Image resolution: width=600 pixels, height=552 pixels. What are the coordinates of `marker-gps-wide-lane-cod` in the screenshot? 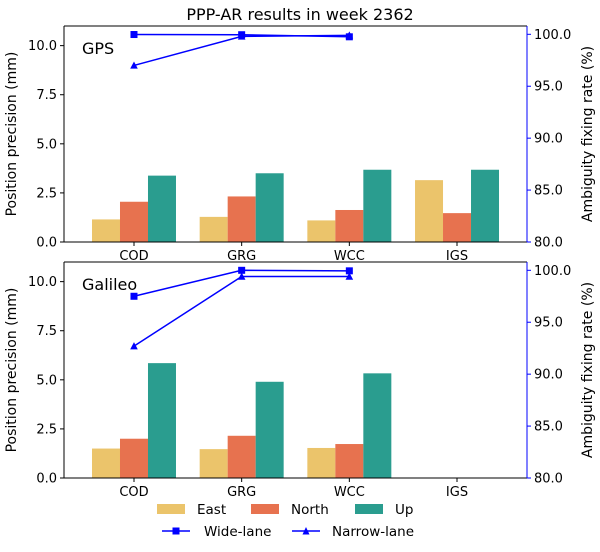 It's located at (134, 35).